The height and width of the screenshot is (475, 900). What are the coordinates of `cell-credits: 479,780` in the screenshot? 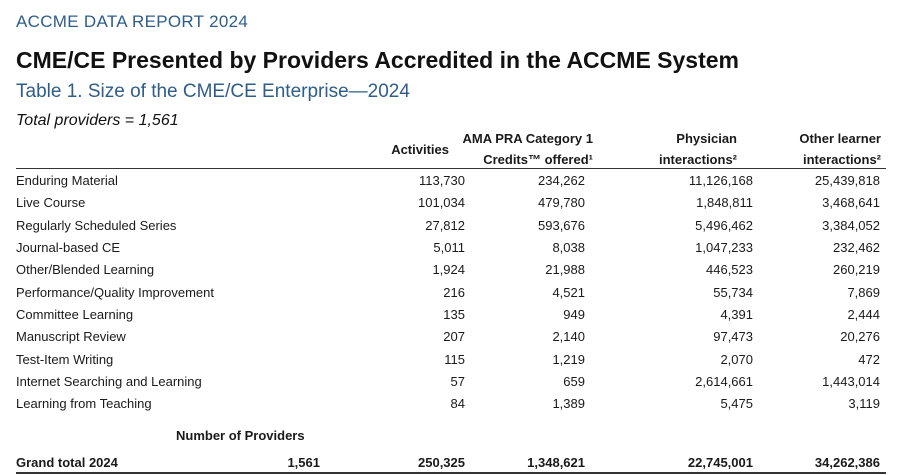 It's located at (561, 202).